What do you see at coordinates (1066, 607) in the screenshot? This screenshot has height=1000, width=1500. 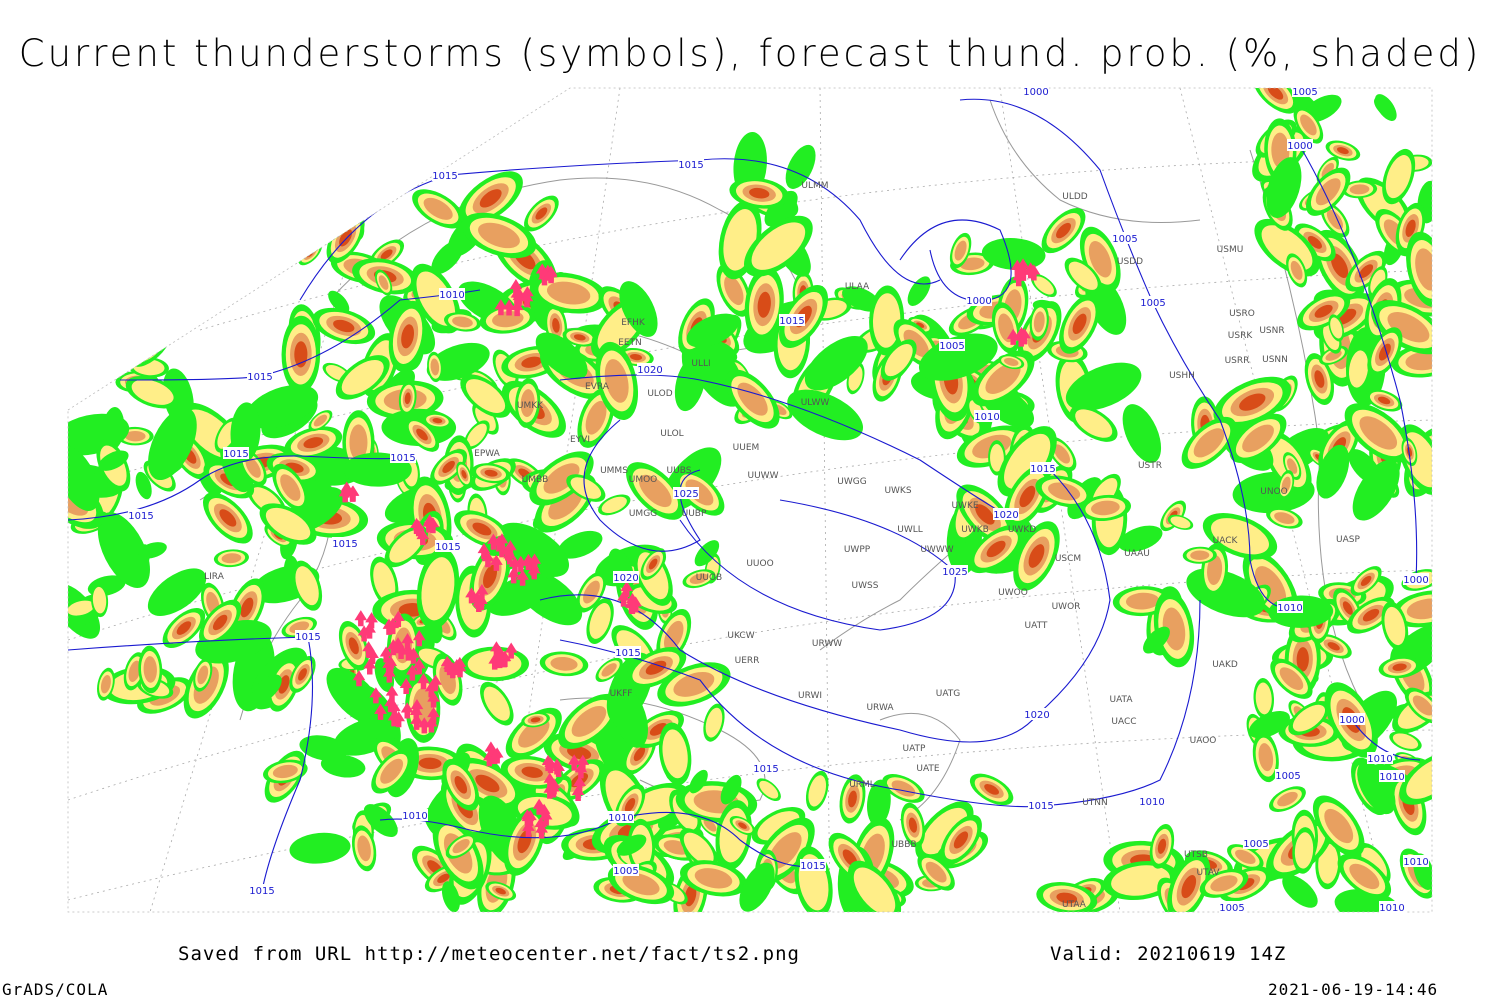 I see `station-label: UWOR` at bounding box center [1066, 607].